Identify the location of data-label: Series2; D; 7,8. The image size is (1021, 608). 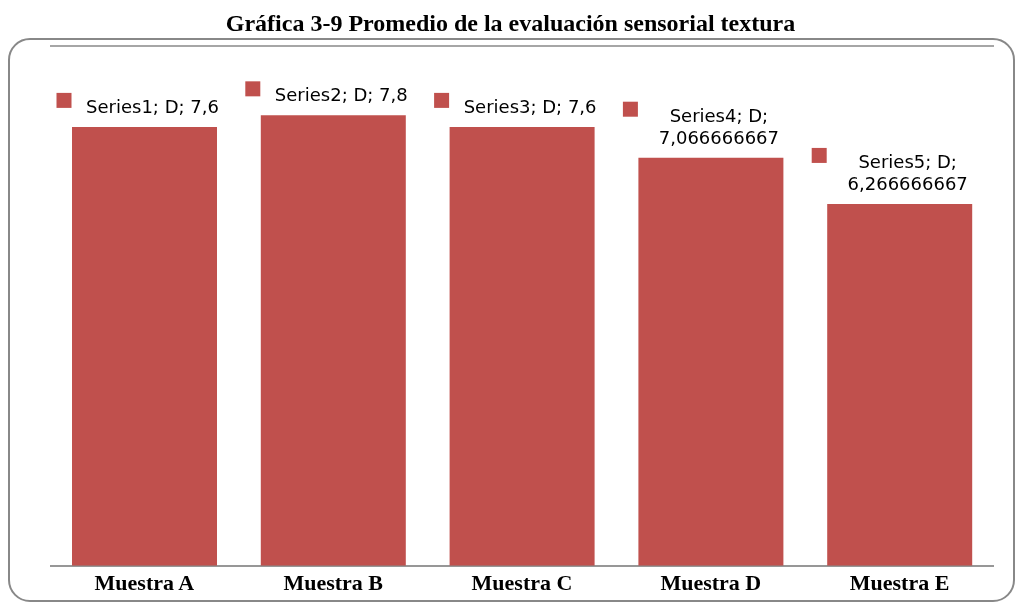
(341, 95).